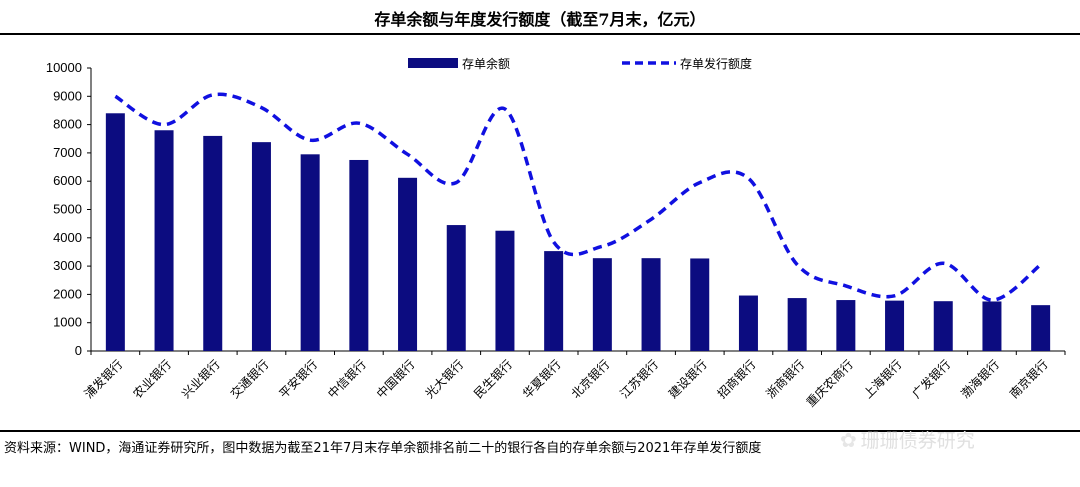  What do you see at coordinates (67, 265) in the screenshot?
I see `y-tick-label: 3000` at bounding box center [67, 265].